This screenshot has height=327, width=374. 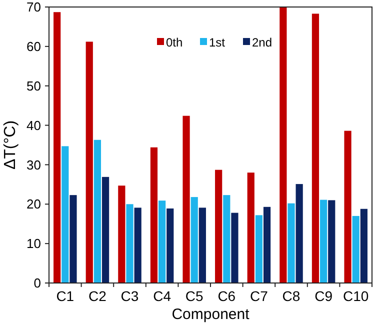 I want to click on x-tick-label: C5, so click(x=194, y=296).